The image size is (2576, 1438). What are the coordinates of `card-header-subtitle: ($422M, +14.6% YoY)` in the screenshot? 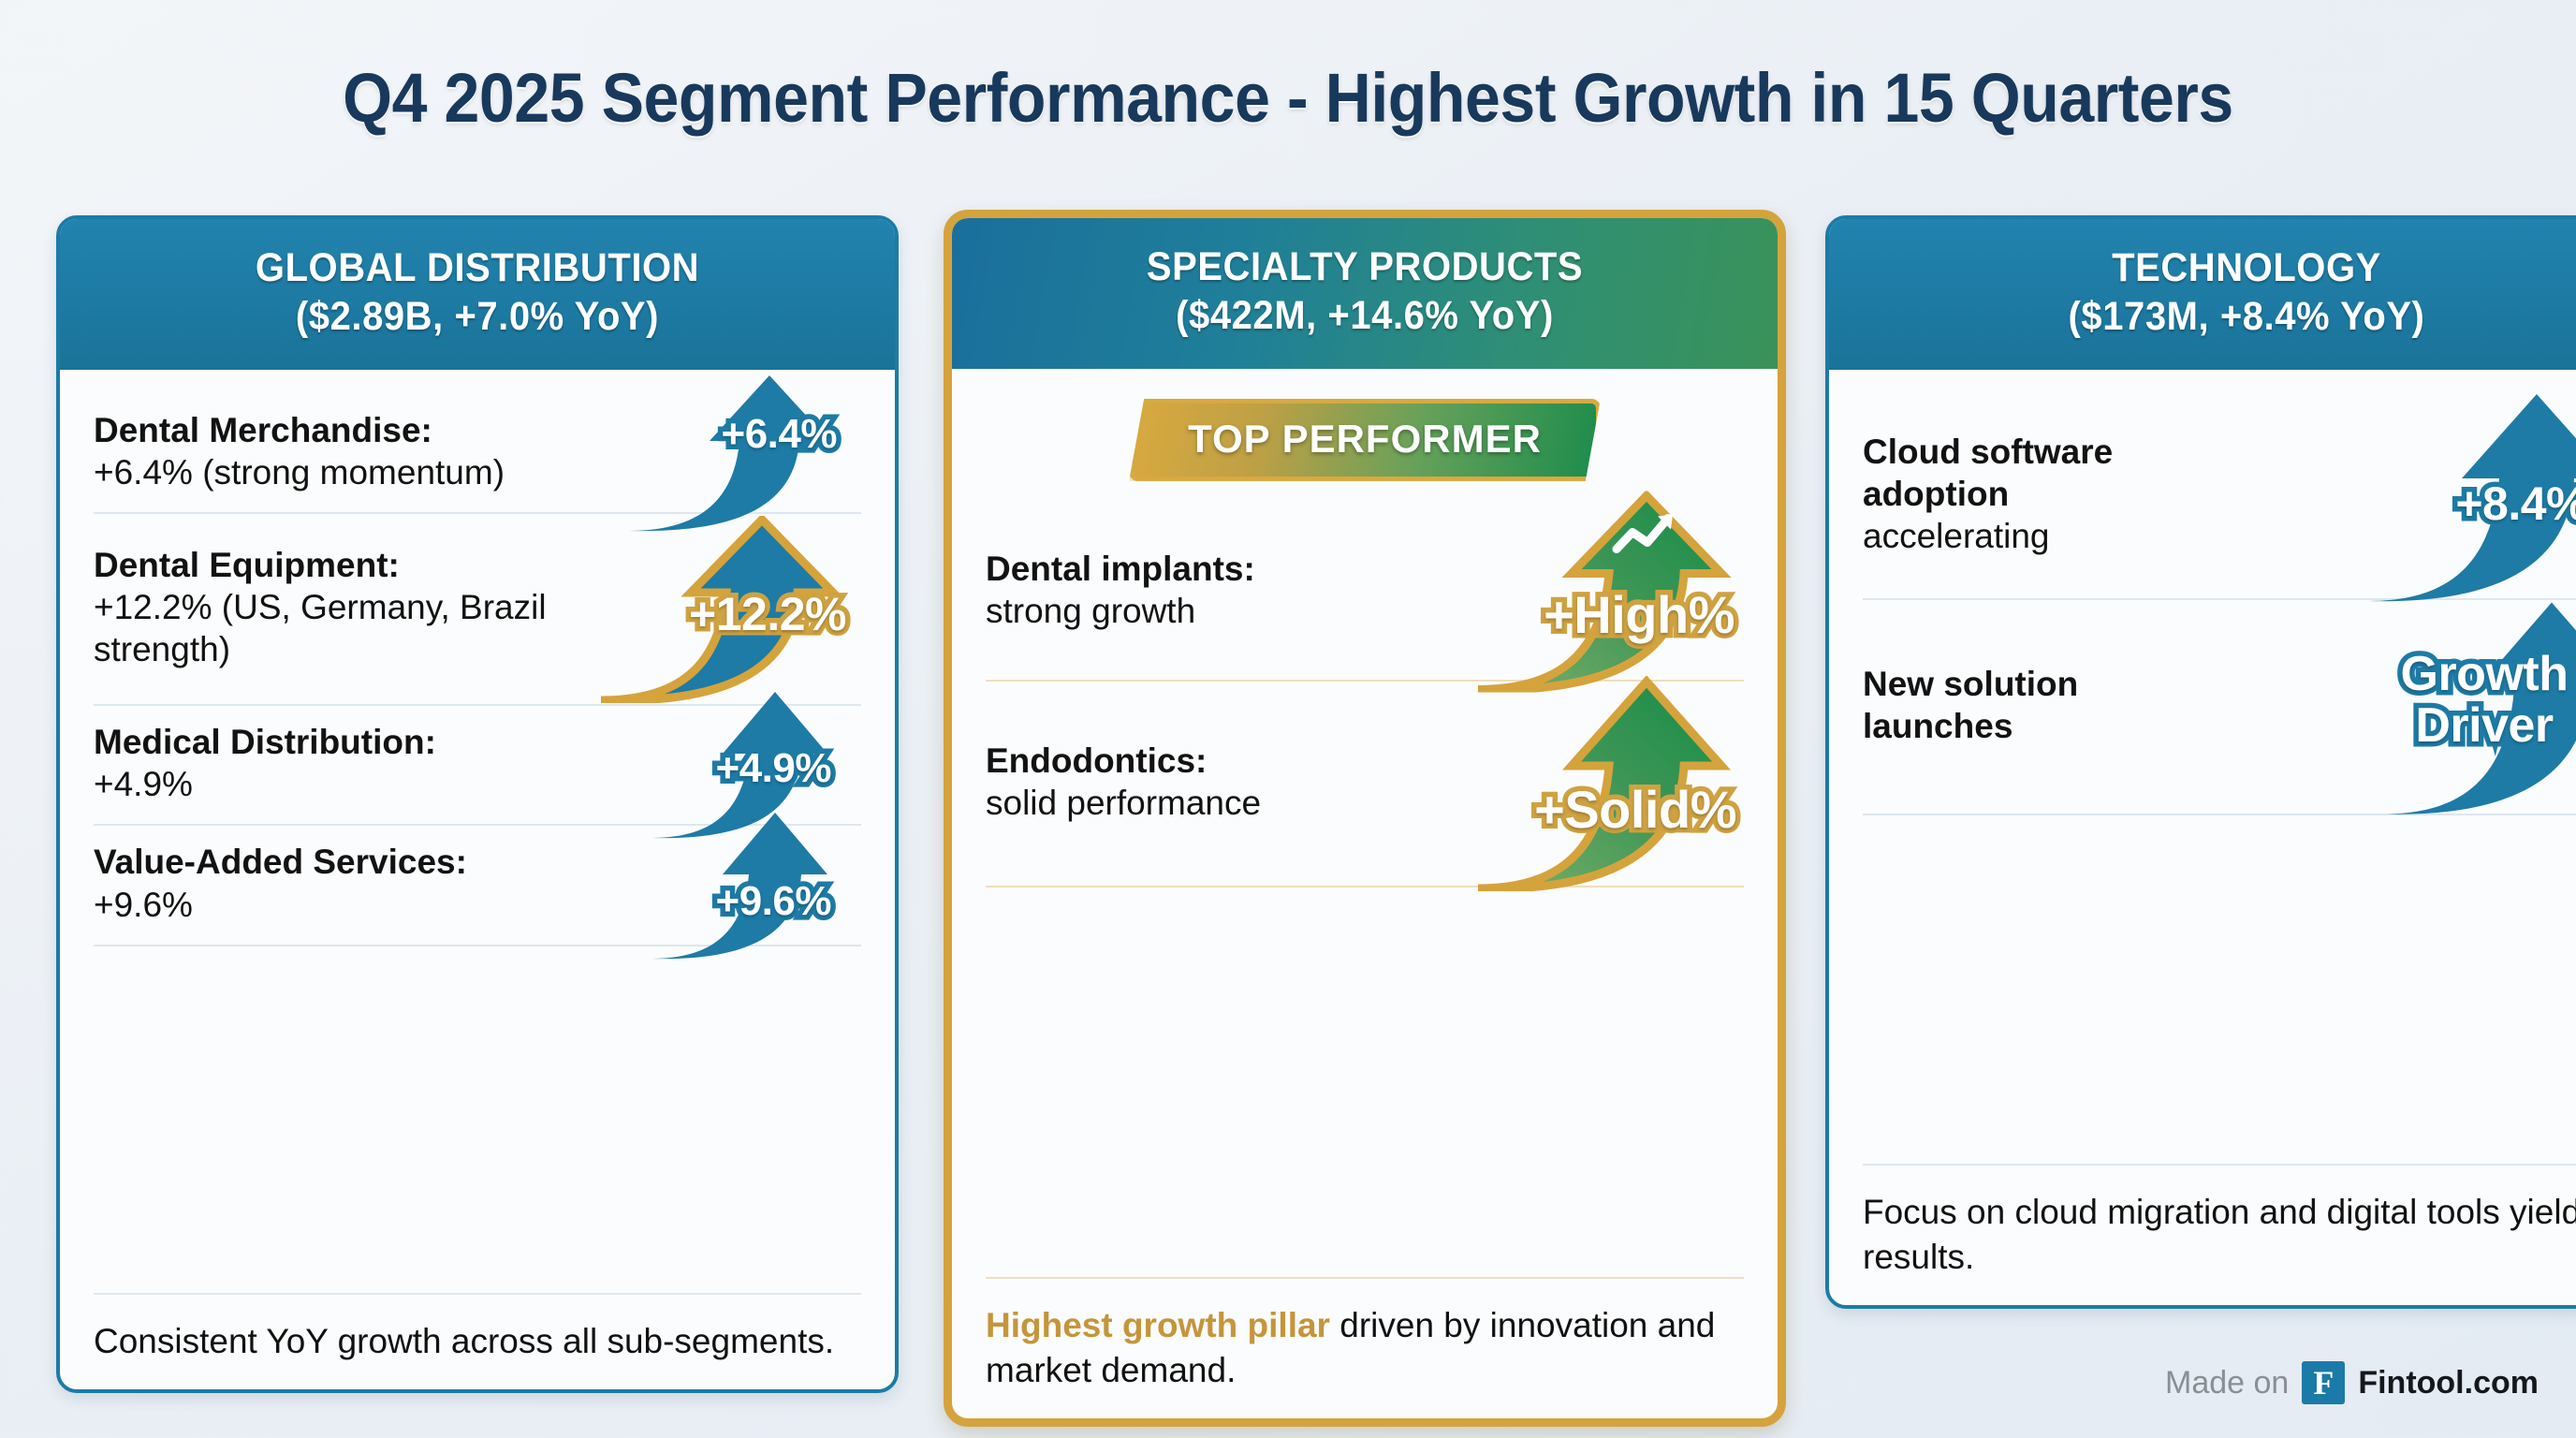 It's located at (1365, 316).